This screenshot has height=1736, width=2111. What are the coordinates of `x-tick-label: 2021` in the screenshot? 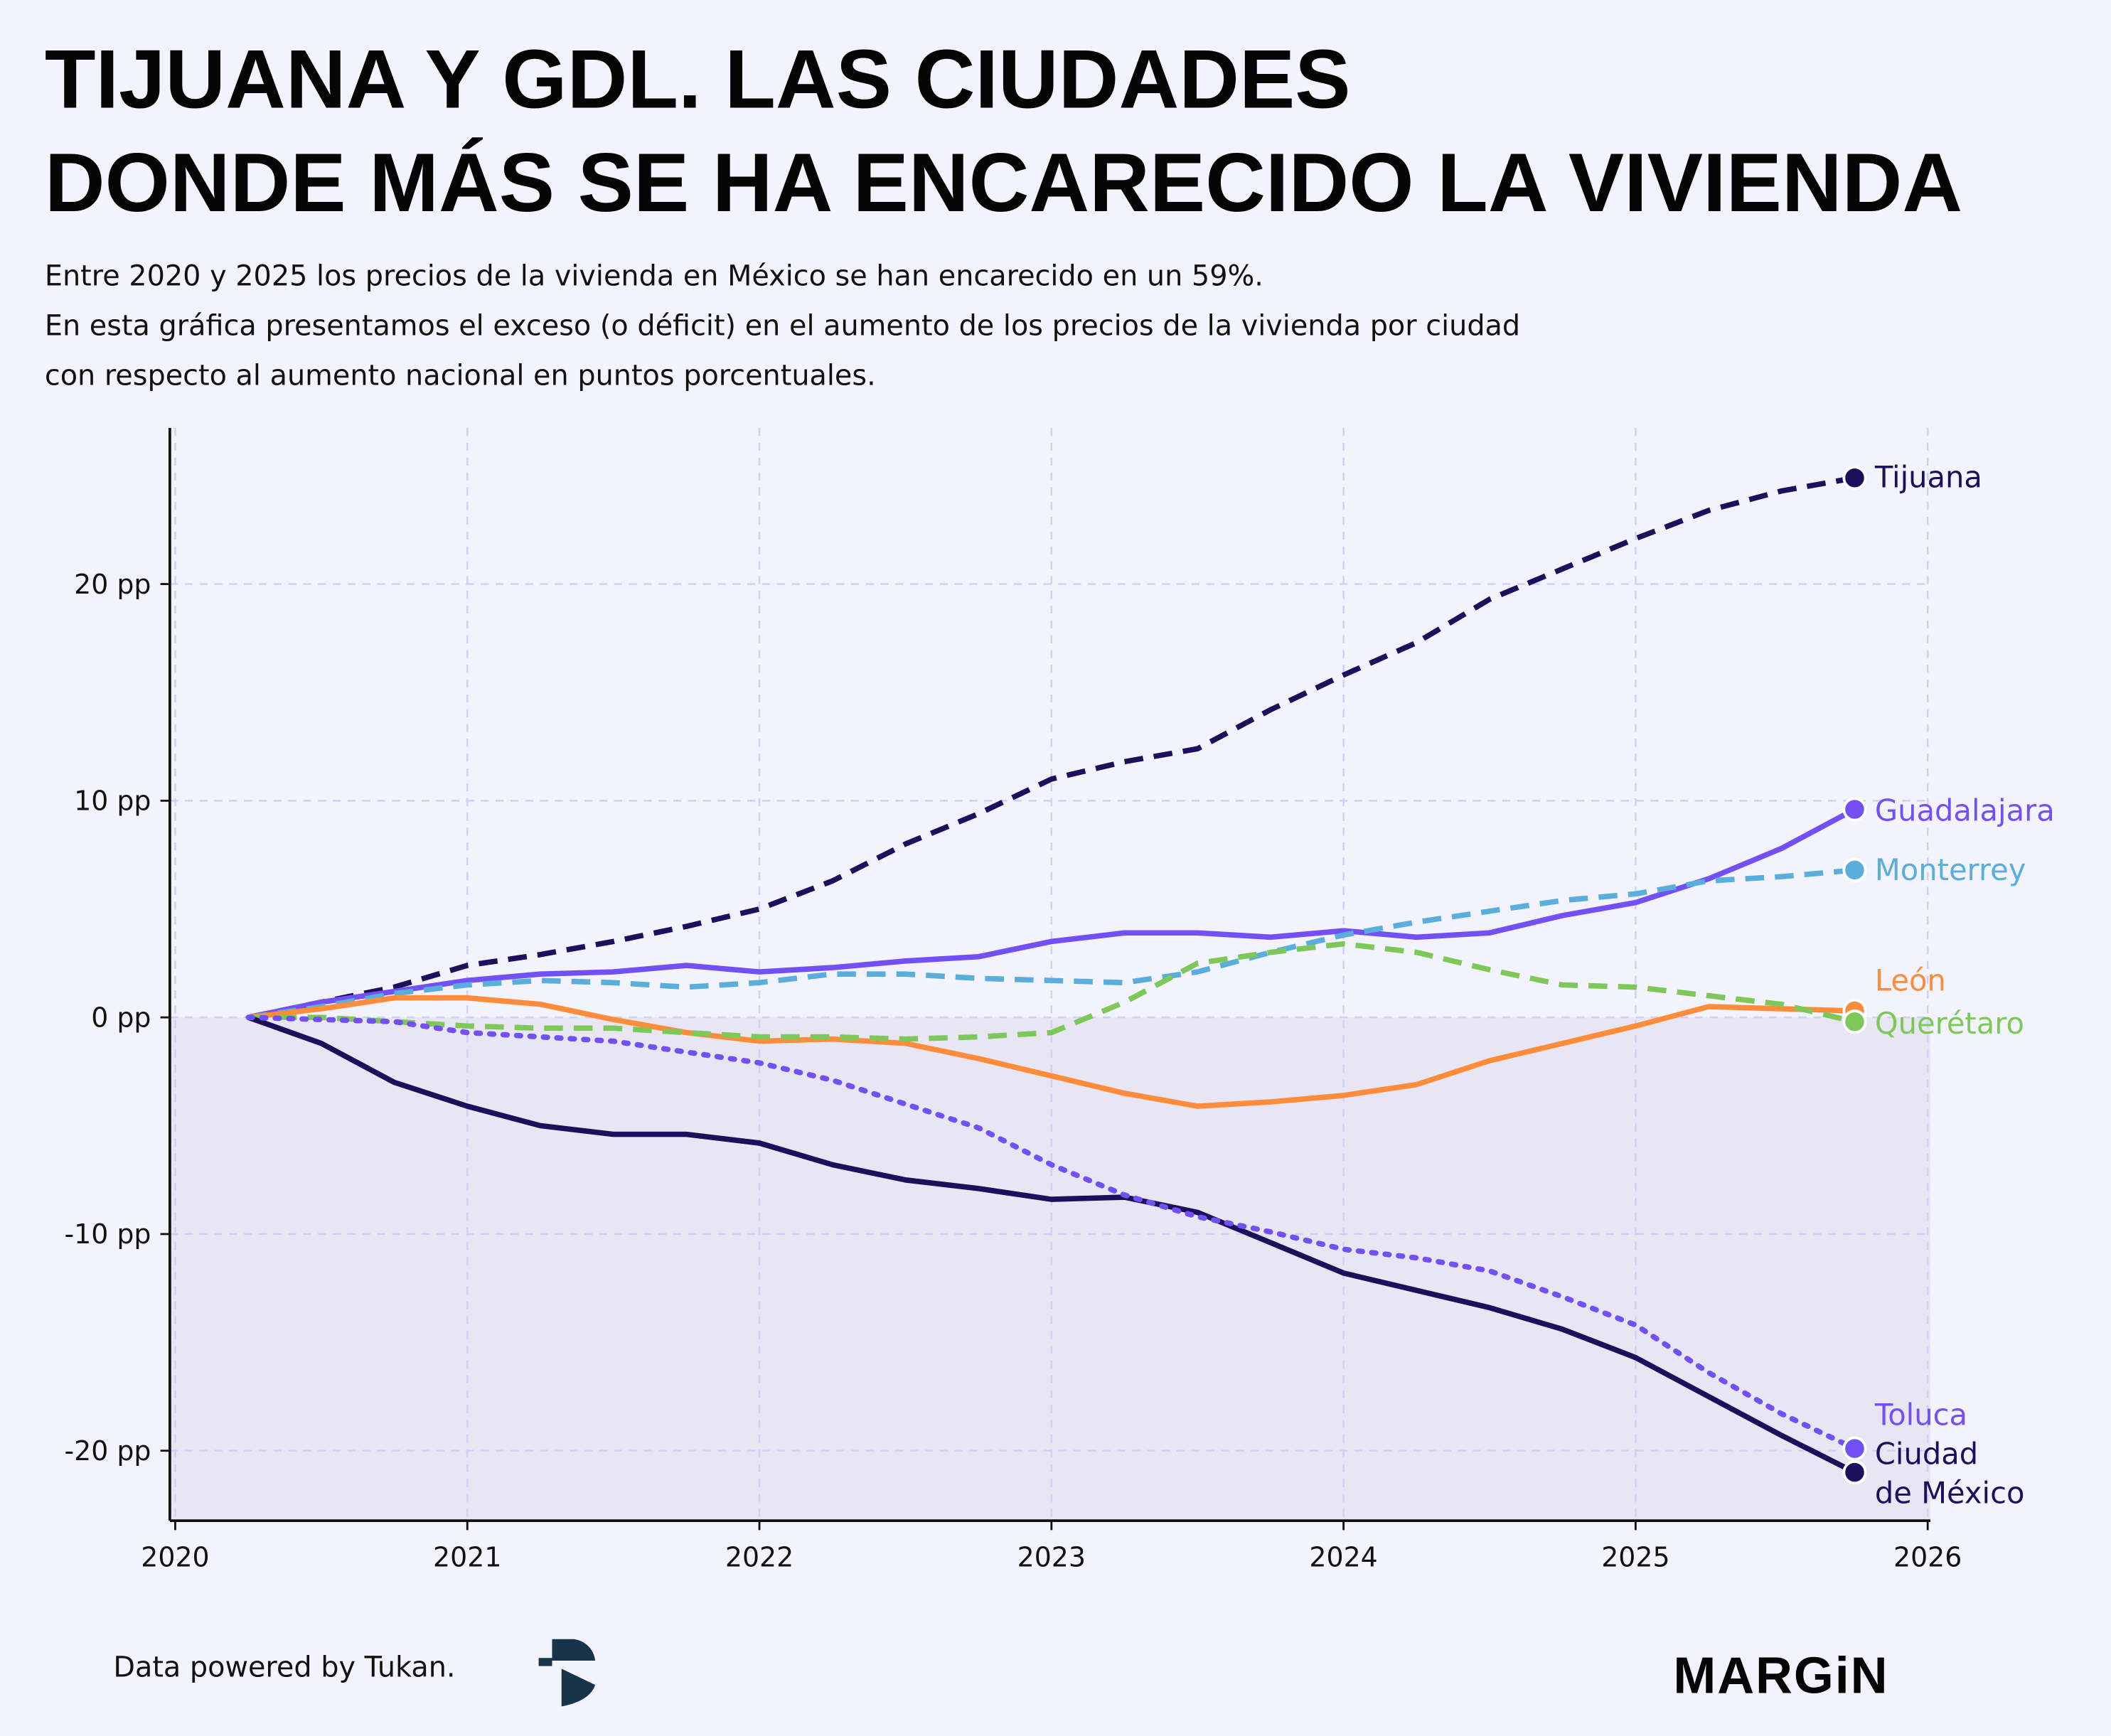 It's located at (467, 1556).